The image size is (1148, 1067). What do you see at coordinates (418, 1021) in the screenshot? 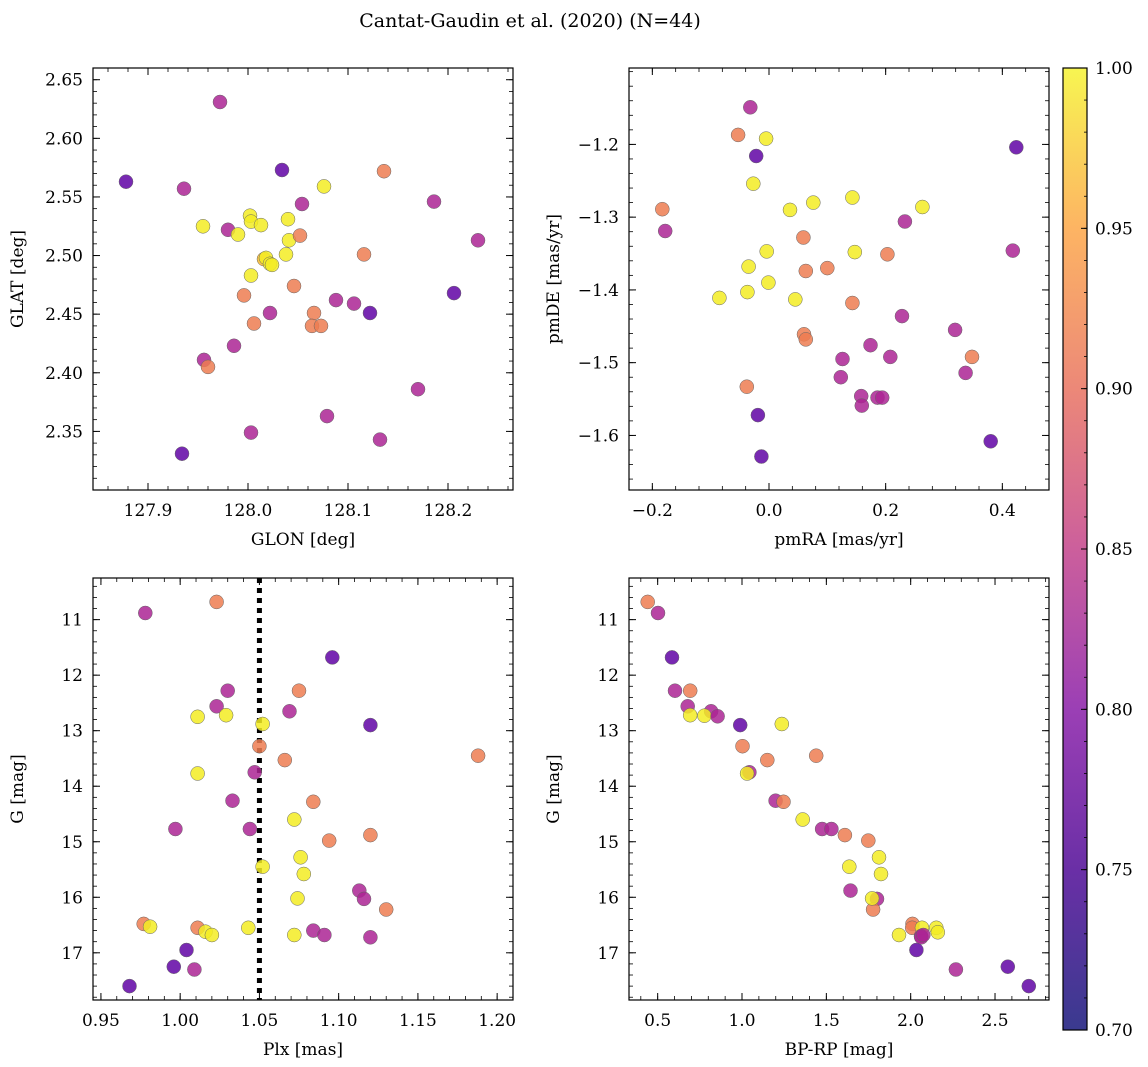
I see `x-tick-label: 1.15` at bounding box center [418, 1021].